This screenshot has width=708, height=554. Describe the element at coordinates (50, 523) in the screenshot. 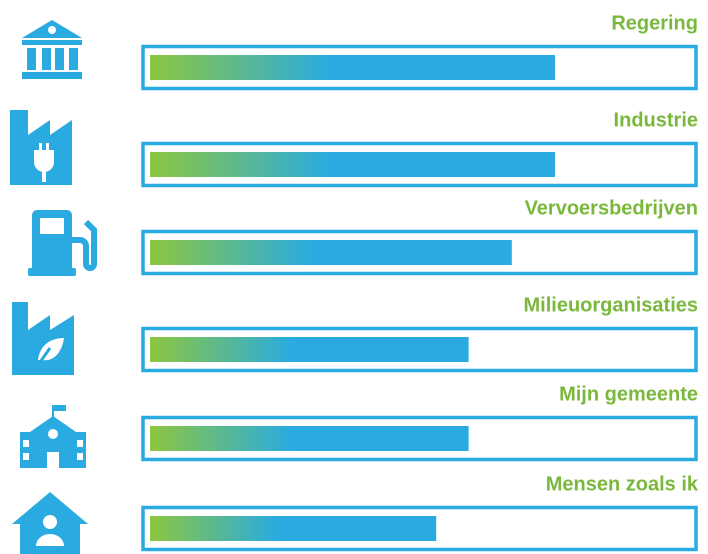

I see `people-icon` at that location.